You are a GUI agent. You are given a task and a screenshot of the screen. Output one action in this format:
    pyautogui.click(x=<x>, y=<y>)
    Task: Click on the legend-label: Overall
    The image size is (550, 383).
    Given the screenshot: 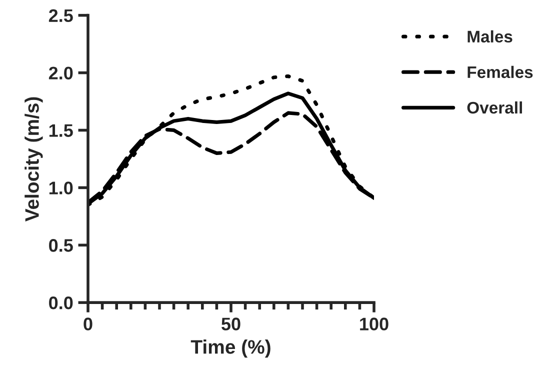 What is the action you would take?
    pyautogui.click(x=494, y=107)
    